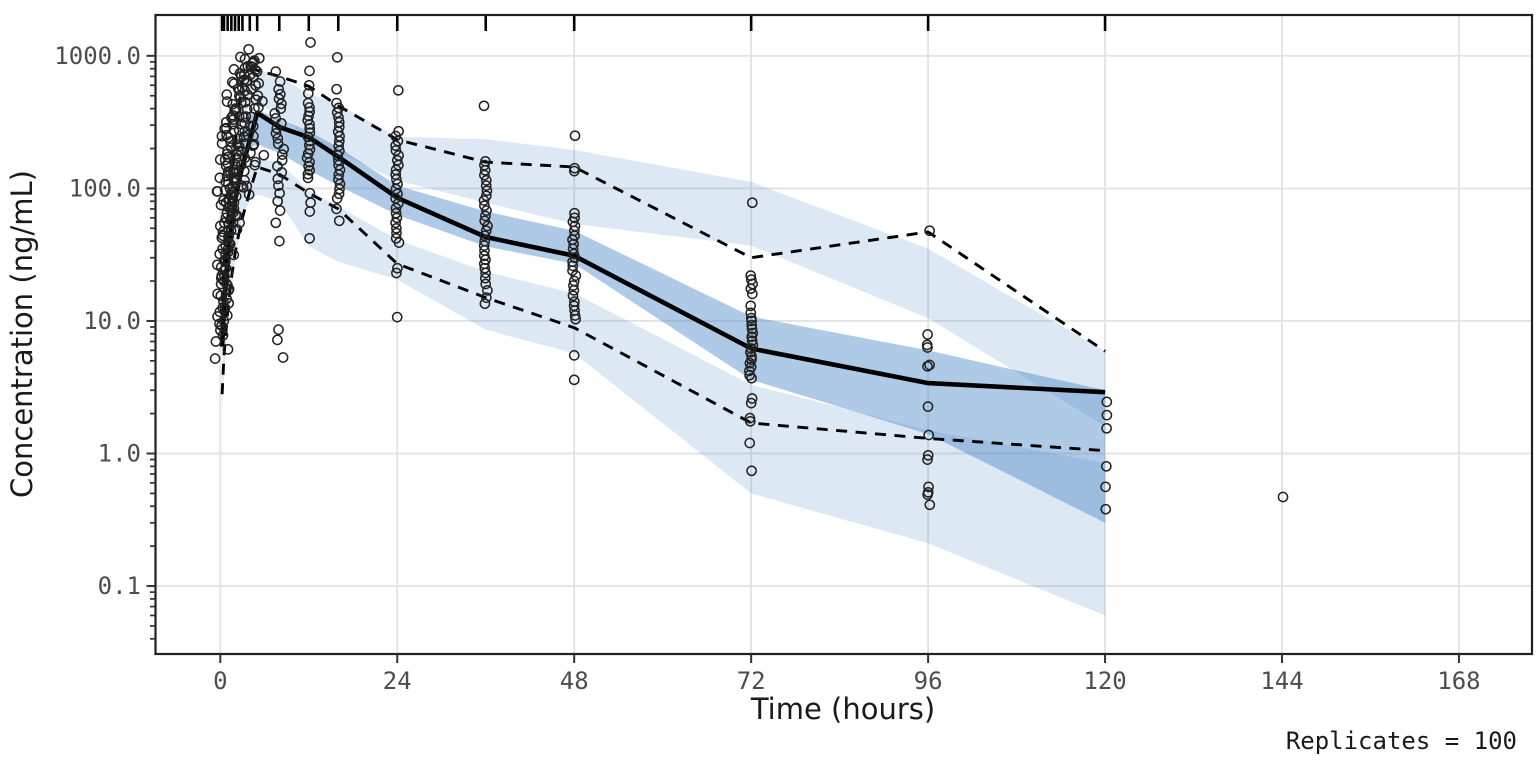  Describe the element at coordinates (663, 23) in the screenshot. I see `rug-marks` at that location.